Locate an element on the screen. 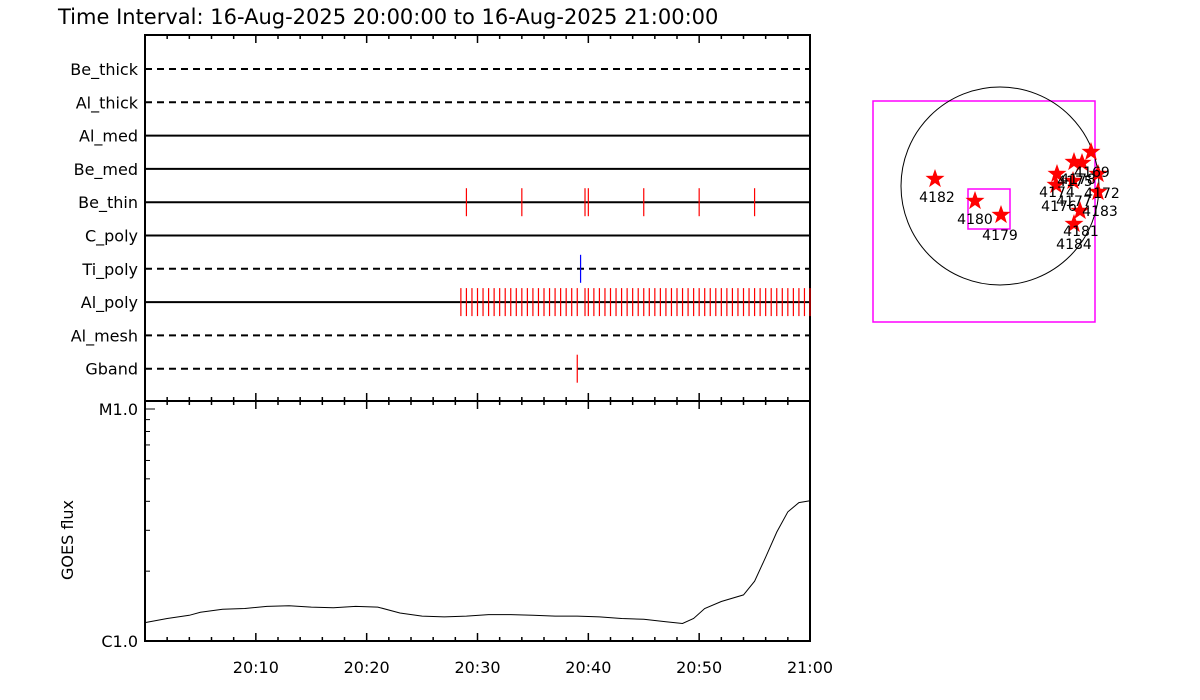 This screenshot has width=1200, height=700. active-region-label-4172: 4172 is located at coordinates (1102, 194).